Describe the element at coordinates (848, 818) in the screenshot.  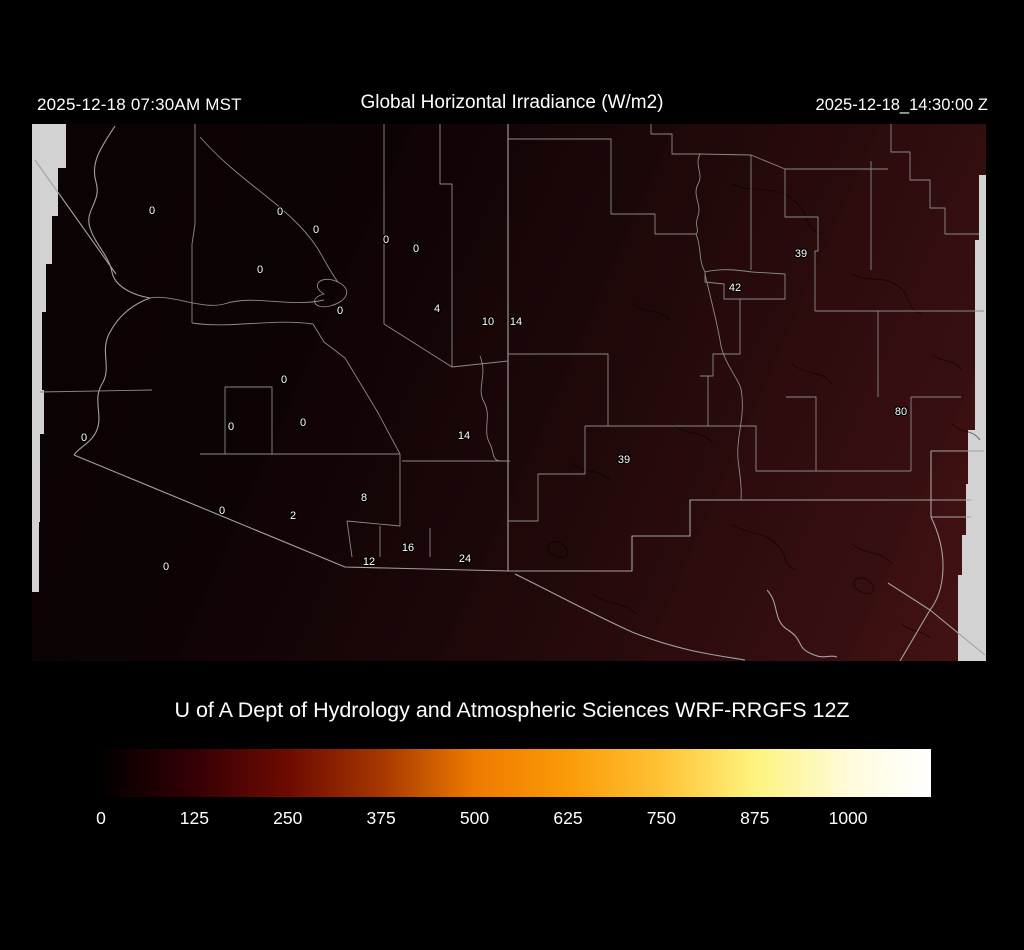
I see `colorbar-tick-label: 1000` at that location.